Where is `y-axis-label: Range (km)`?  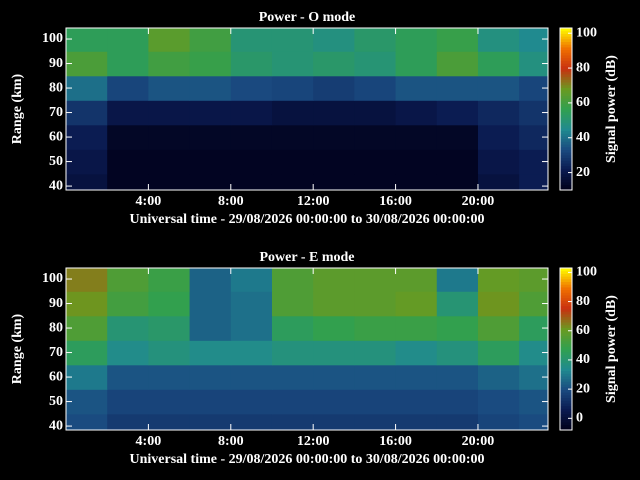 y-axis-label: Range (km) is located at coordinates (17, 348).